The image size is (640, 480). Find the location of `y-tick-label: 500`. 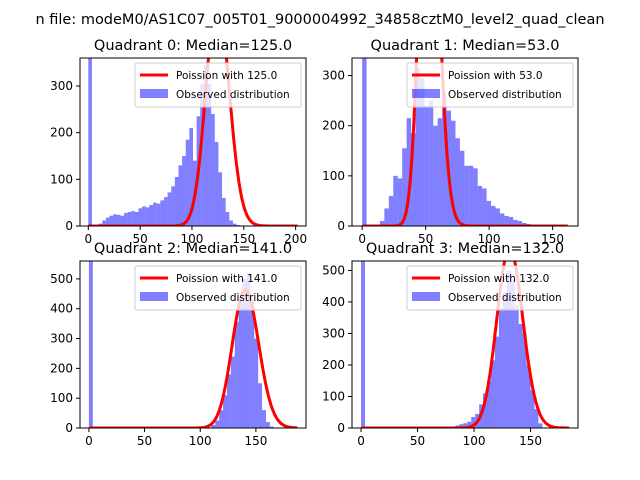

y-tick-label: 500 is located at coordinates (333, 270).